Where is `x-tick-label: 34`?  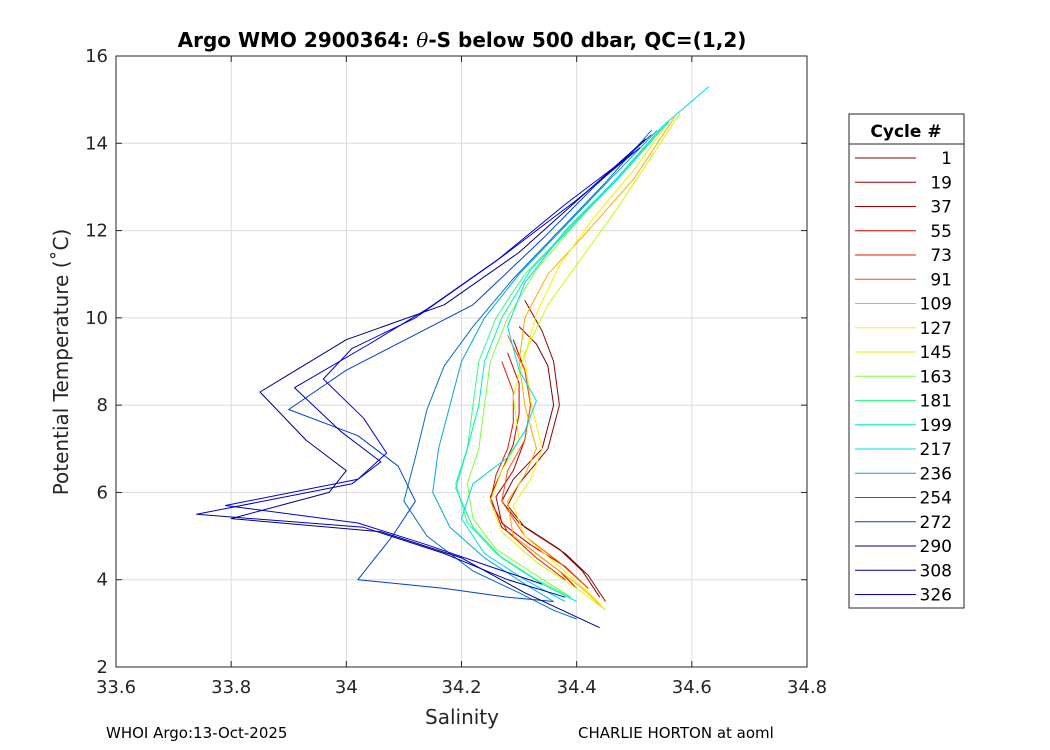
x-tick-label: 34 is located at coordinates (346, 687).